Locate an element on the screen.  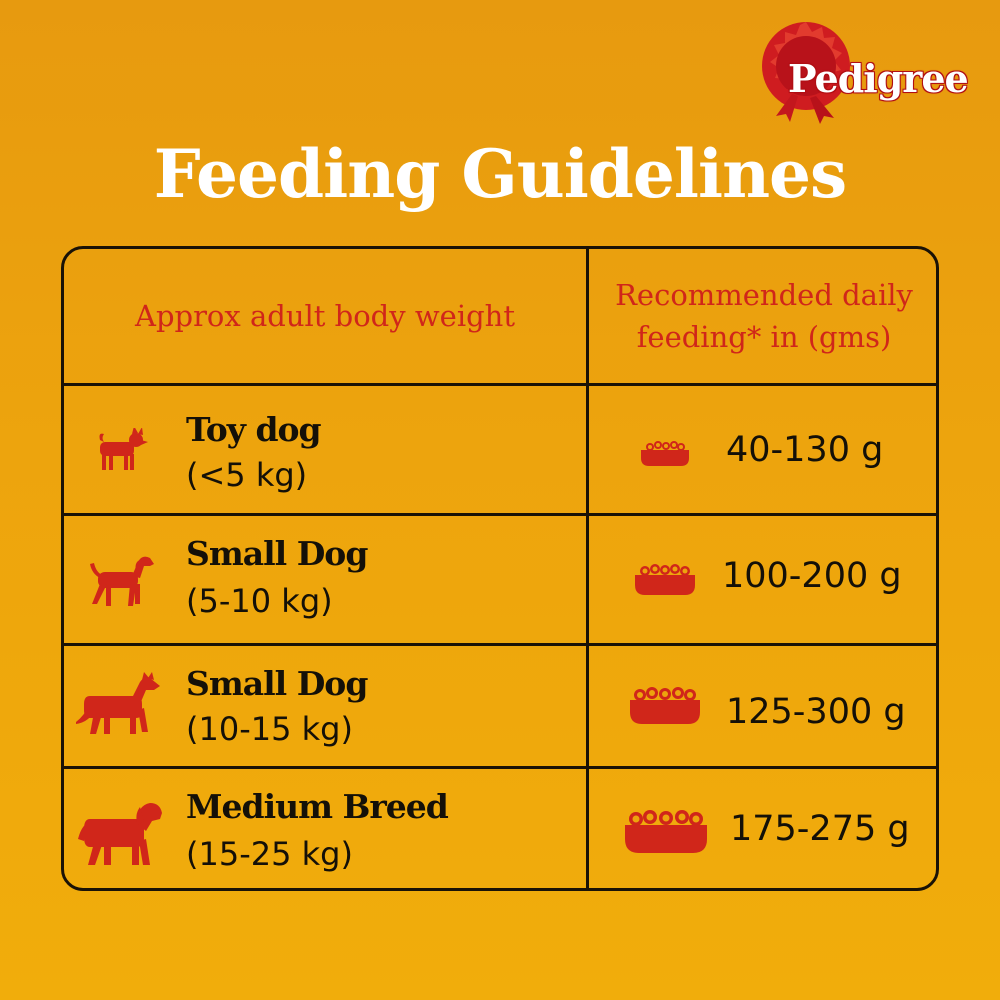
table-row: Toy dog (<5 kg) 40-130 g is located at coordinates (500, 449).